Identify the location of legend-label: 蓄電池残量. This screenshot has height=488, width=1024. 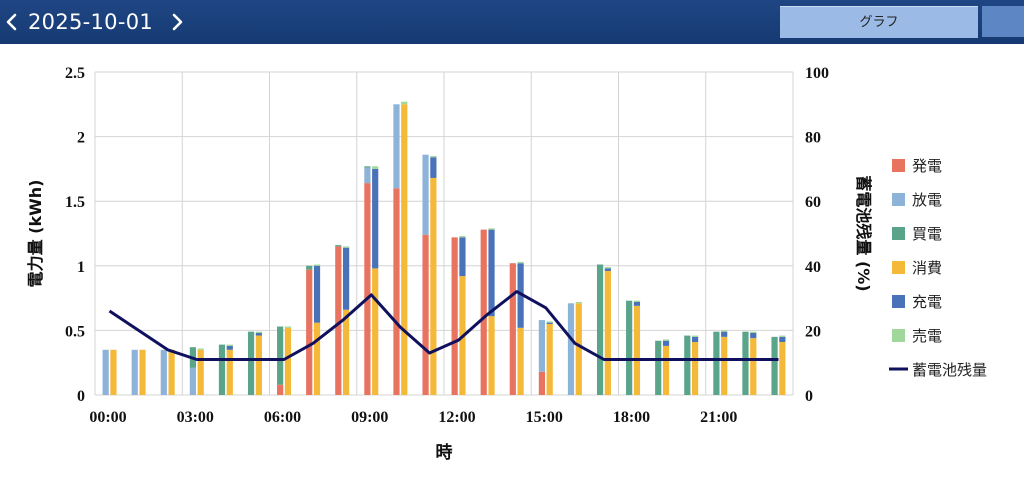
(949, 370).